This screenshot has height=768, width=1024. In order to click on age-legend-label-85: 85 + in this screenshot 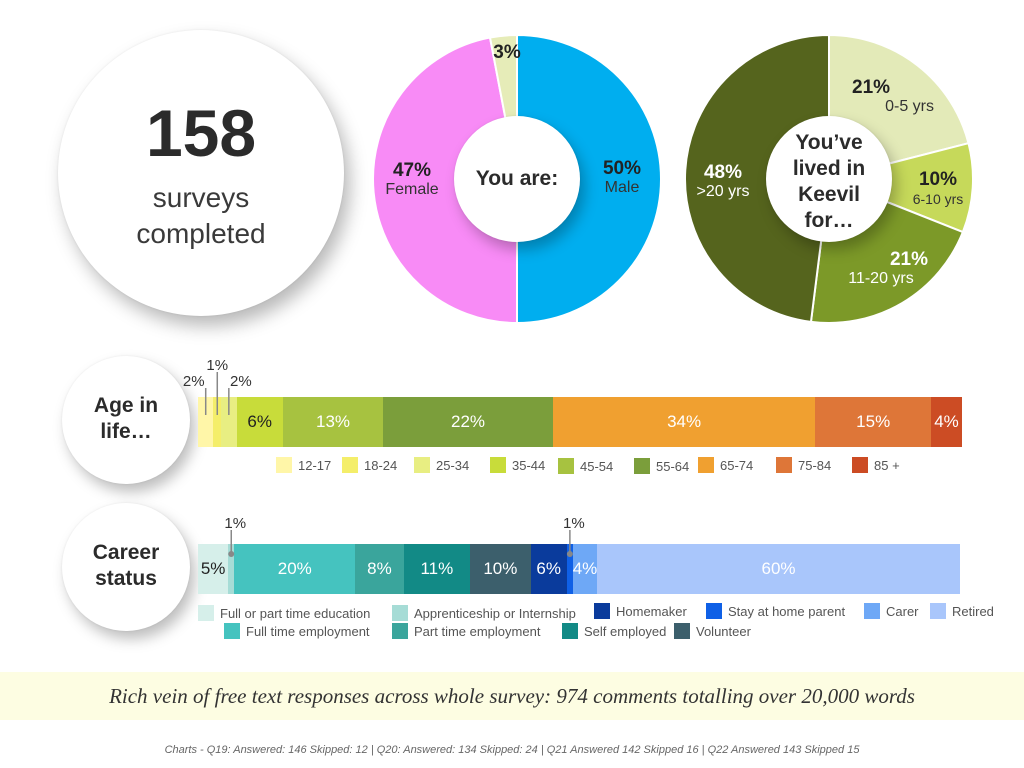, I will do `click(887, 465)`.